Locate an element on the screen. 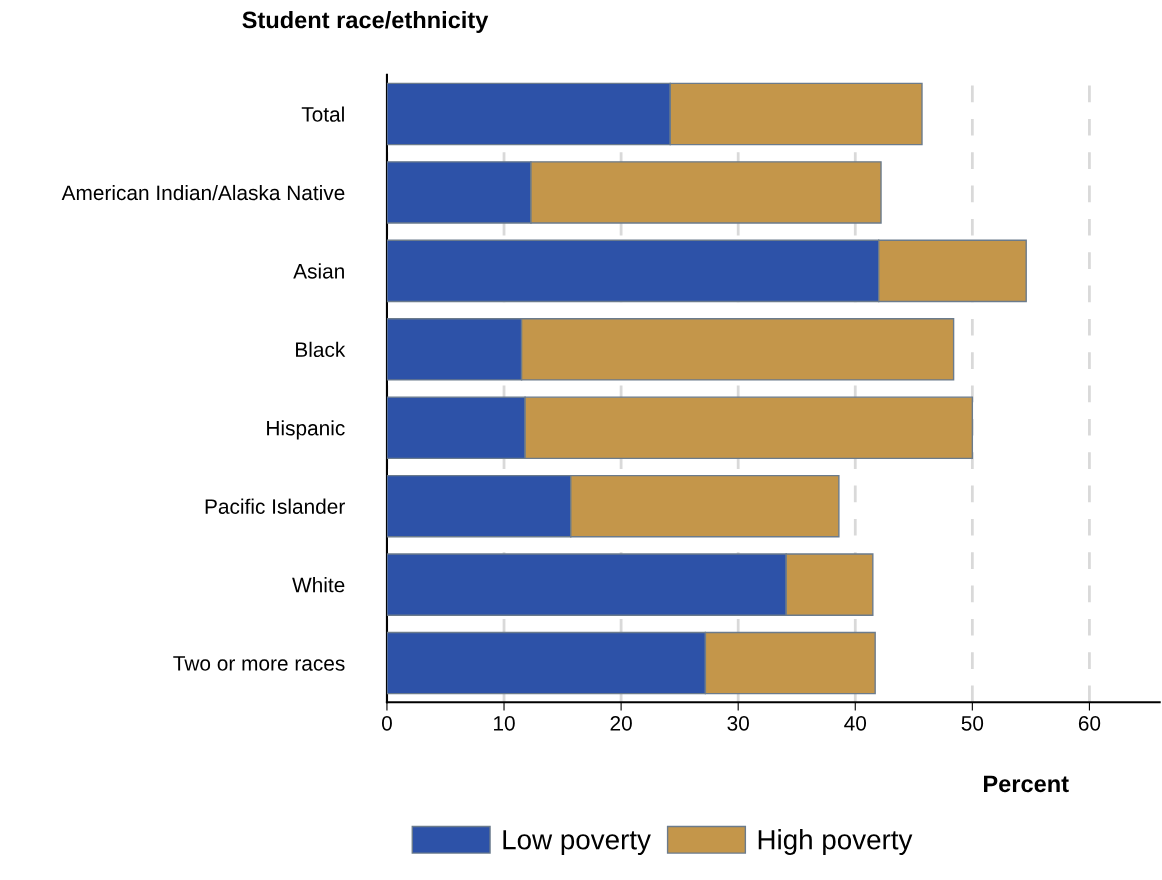 The width and height of the screenshot is (1162, 880). x-tick-label: 30 is located at coordinates (738, 723).